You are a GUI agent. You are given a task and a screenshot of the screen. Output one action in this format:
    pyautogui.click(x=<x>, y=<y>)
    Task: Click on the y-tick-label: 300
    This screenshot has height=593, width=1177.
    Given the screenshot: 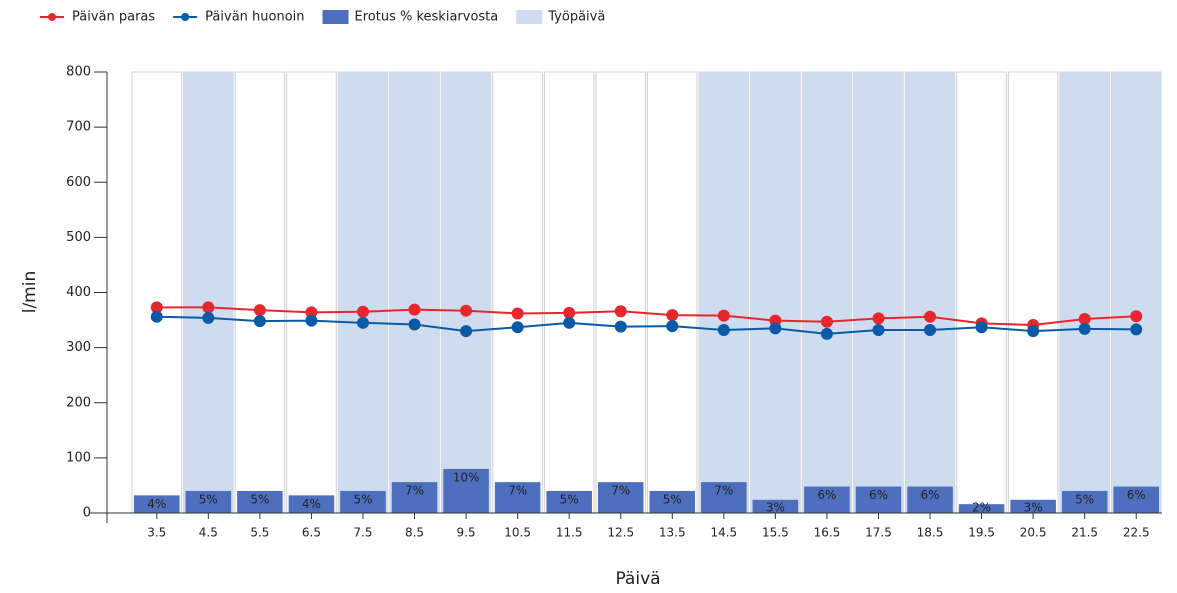 What is the action you would take?
    pyautogui.click(x=78, y=347)
    